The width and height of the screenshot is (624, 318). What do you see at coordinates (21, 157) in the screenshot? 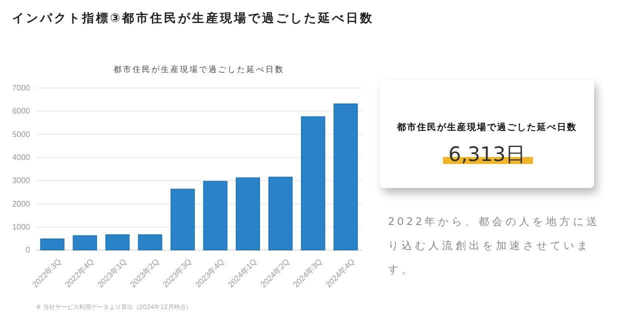
I see `y-tick-label: 4000` at bounding box center [21, 157].